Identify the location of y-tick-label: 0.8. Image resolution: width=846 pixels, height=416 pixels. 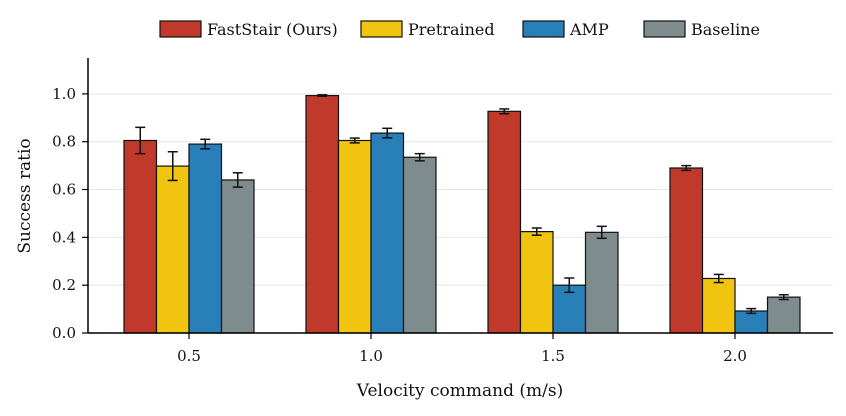
(64, 142).